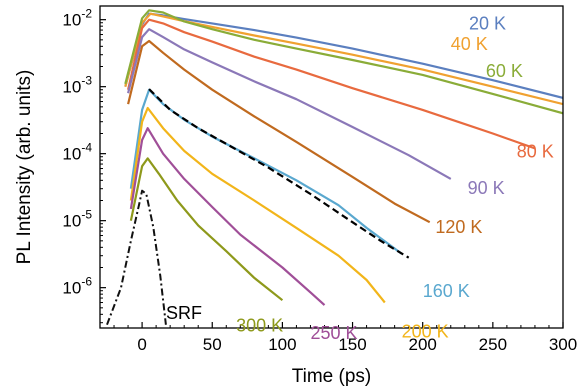  Describe the element at coordinates (458, 227) in the screenshot. I see `series-label-120-k: 120 K` at that location.